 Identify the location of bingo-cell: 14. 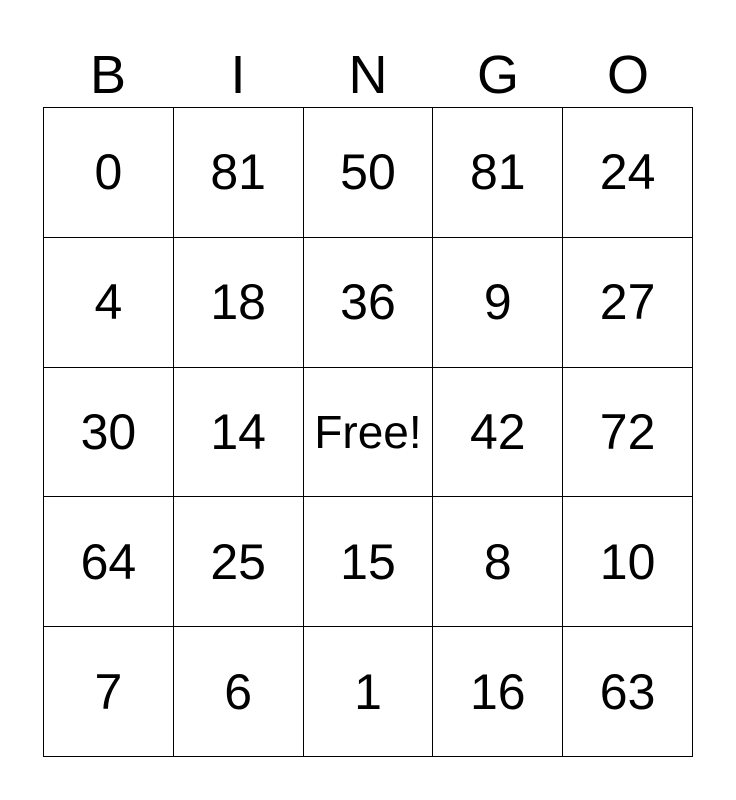
(238, 432).